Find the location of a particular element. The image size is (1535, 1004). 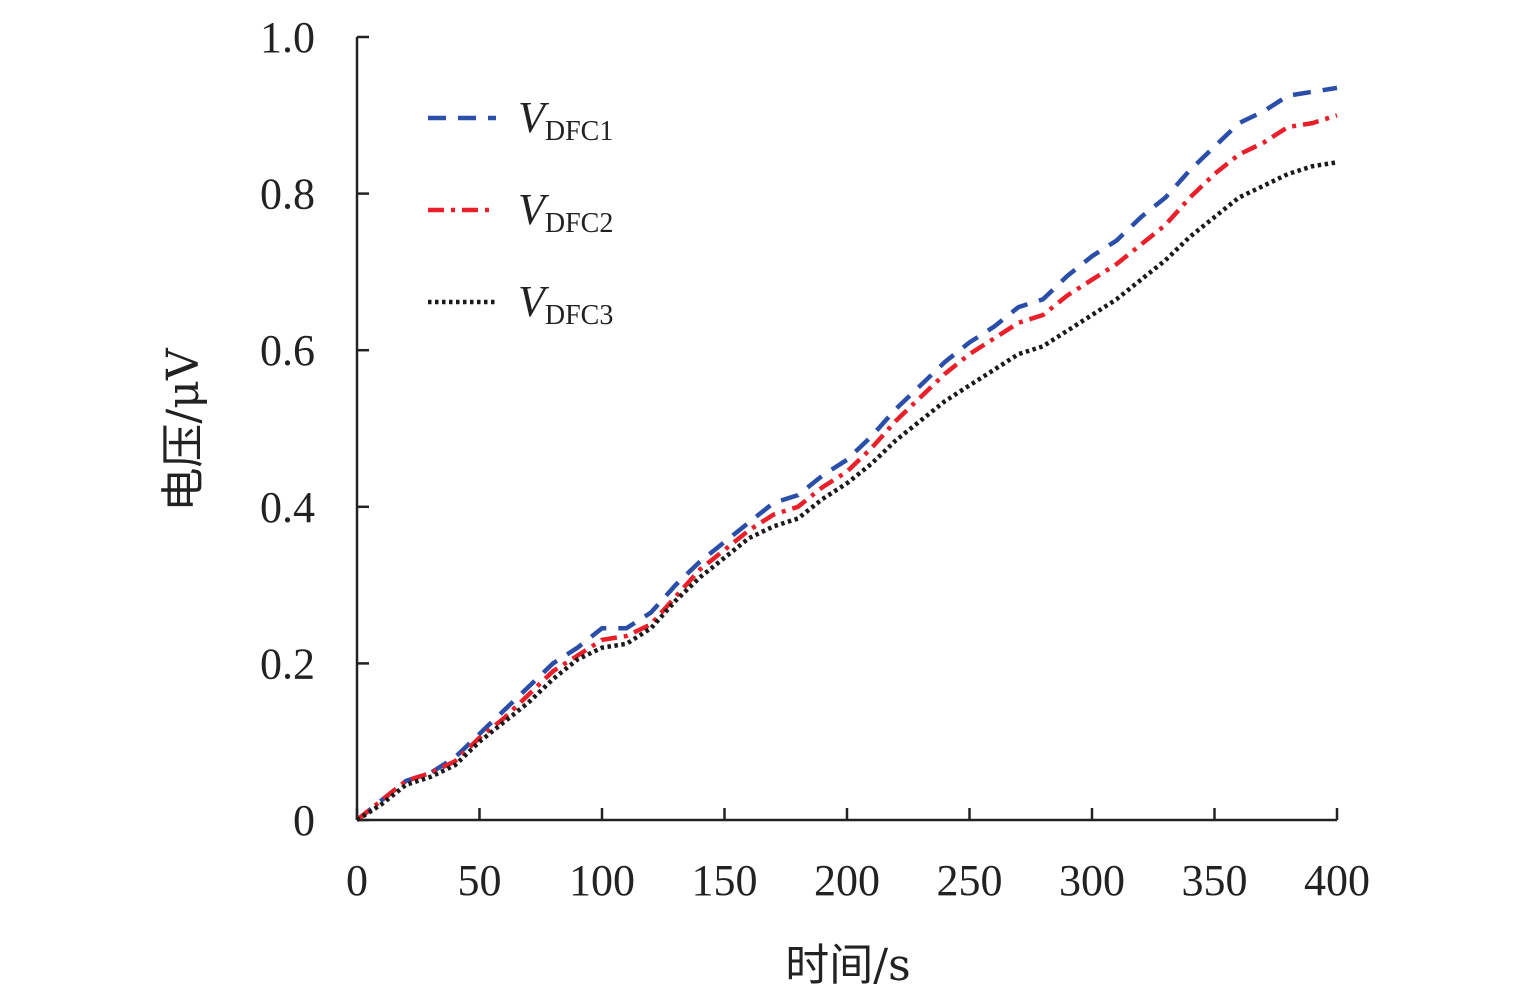

y-tick-label: 0 is located at coordinates (304, 820).